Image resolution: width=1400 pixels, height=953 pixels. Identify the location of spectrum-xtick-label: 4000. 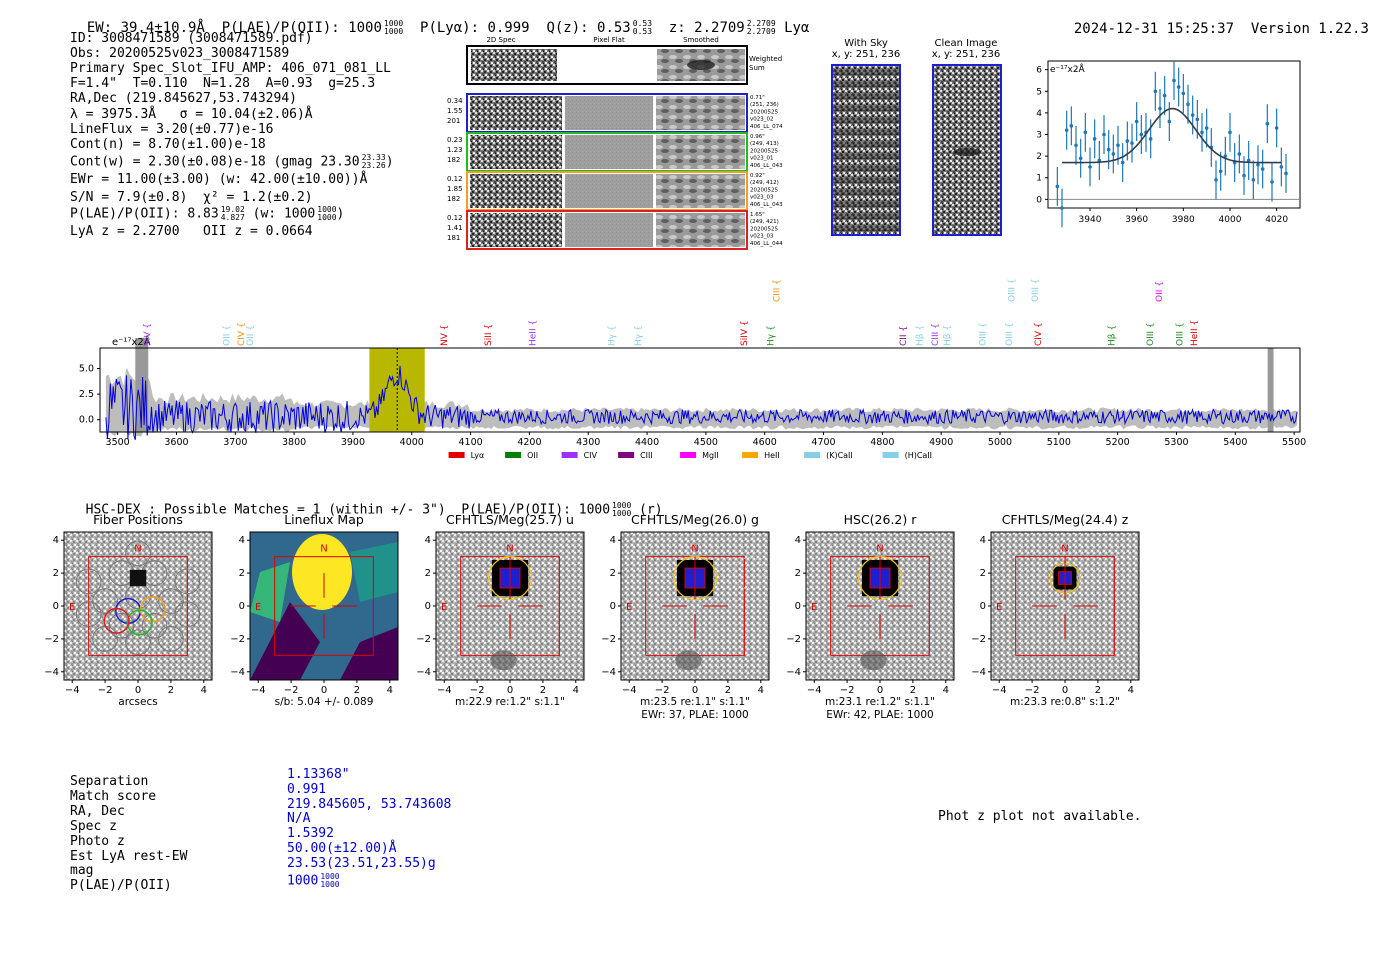
(412, 442).